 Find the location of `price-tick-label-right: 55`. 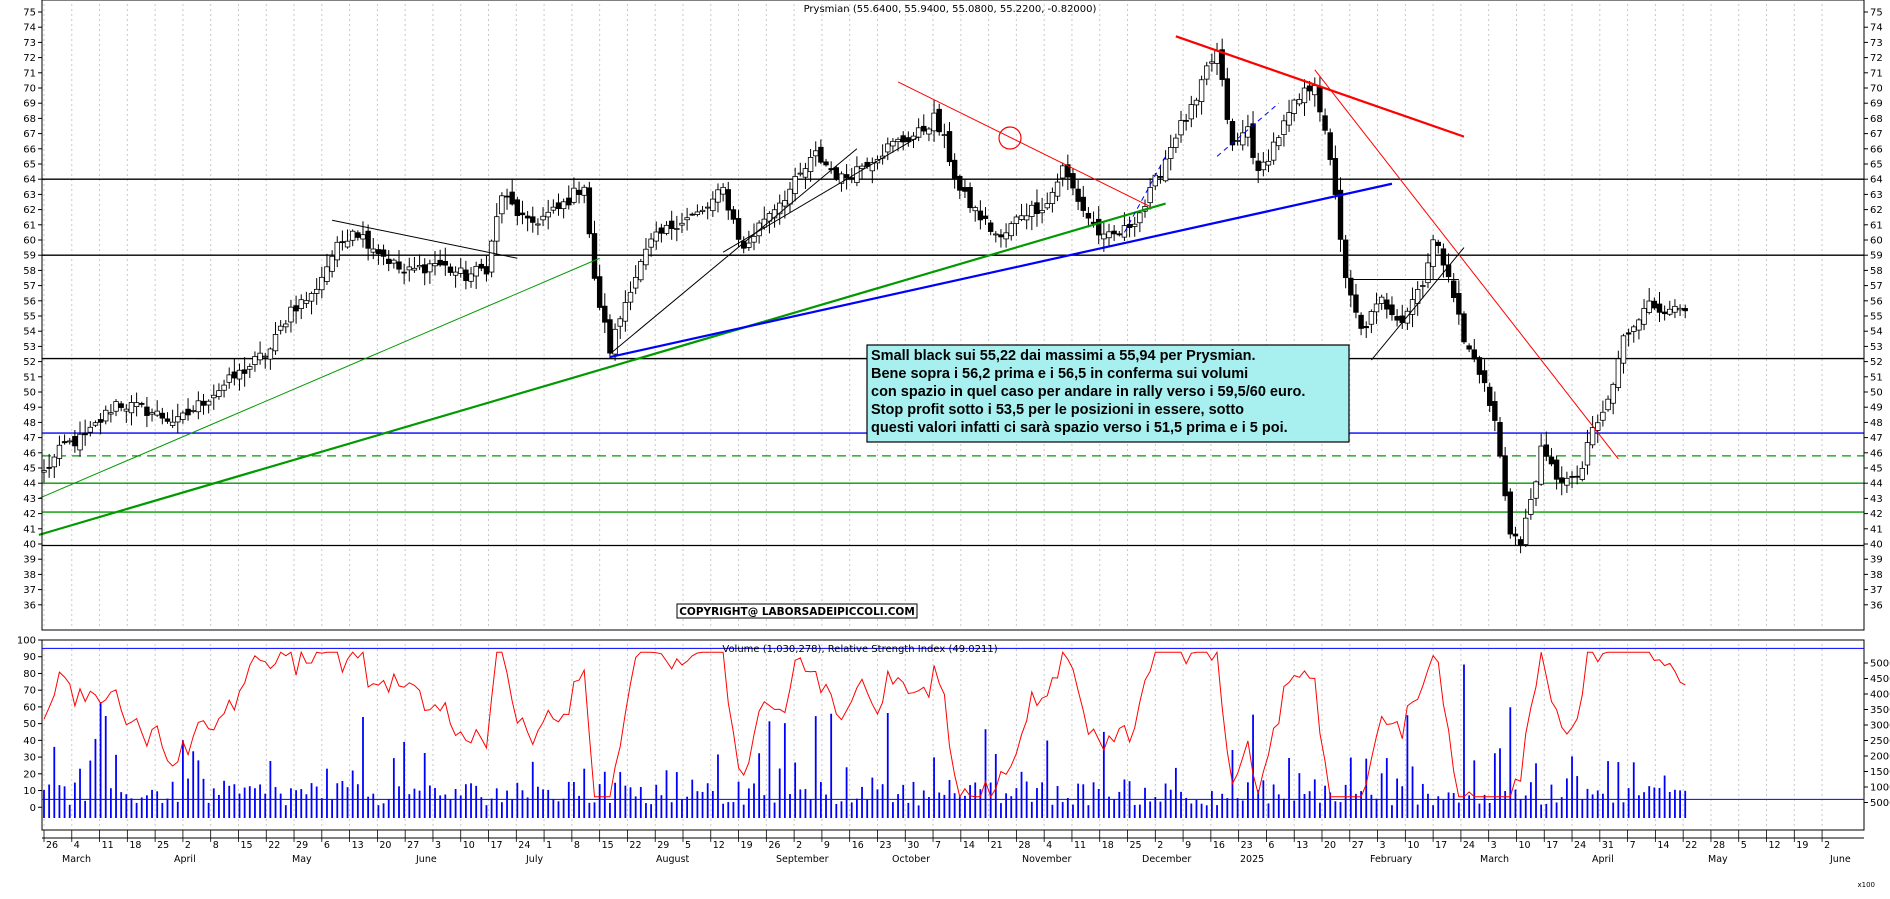

price-tick-label-right: 55 is located at coordinates (1876, 317).